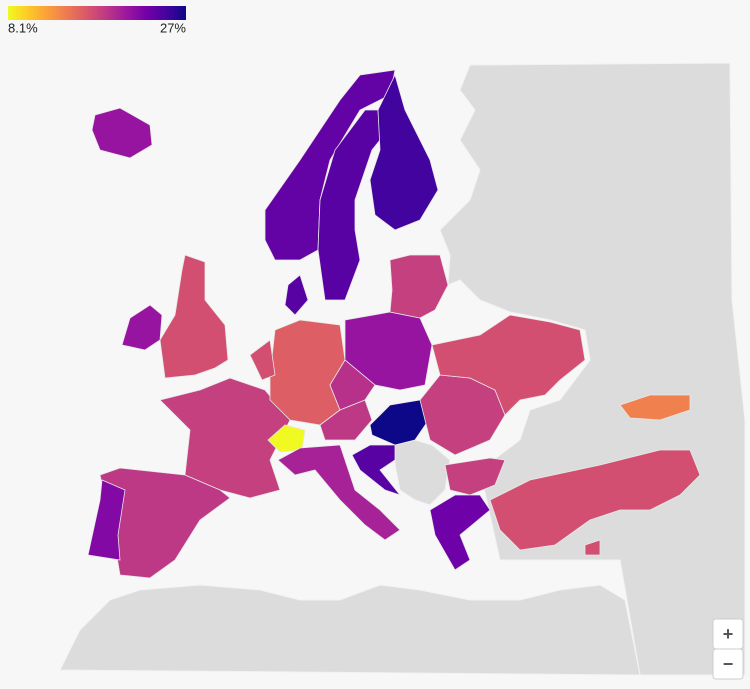 This screenshot has width=750, height=689. I want to click on zoom-controls: + −, so click(728, 649).